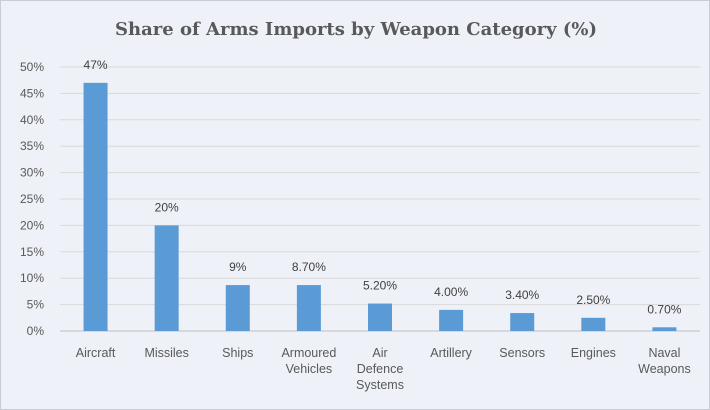  I want to click on y-tick-label: 25%, so click(32, 199).